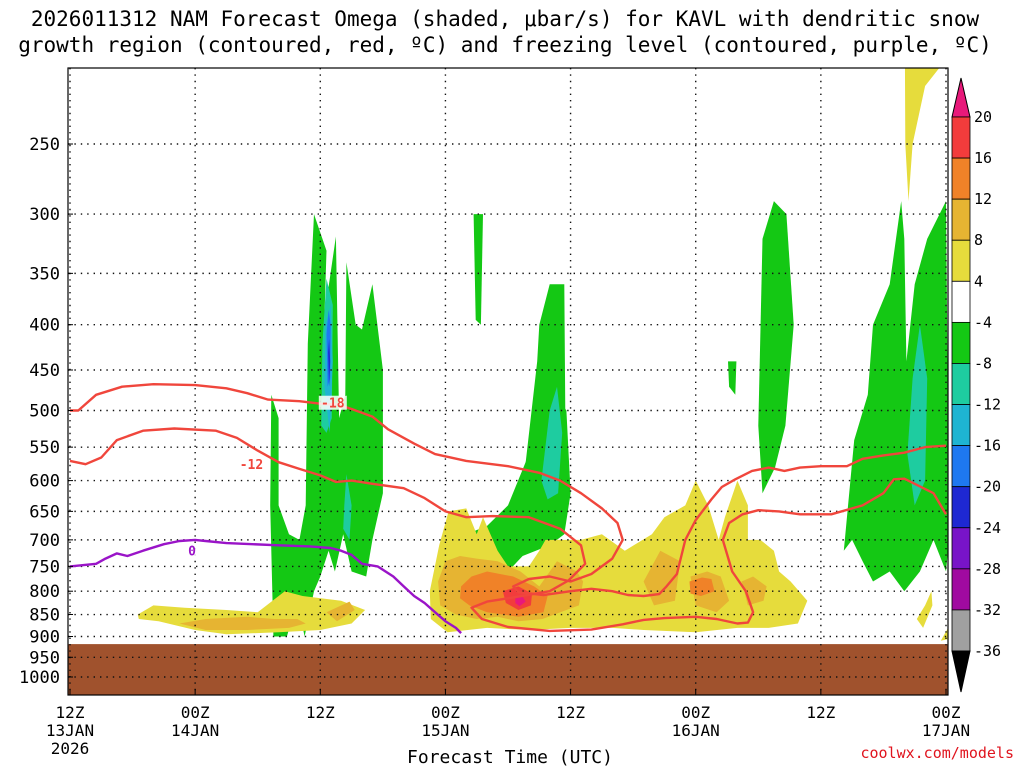  What do you see at coordinates (961, 97) in the screenshot?
I see `colorbar-top-arrow` at bounding box center [961, 97].